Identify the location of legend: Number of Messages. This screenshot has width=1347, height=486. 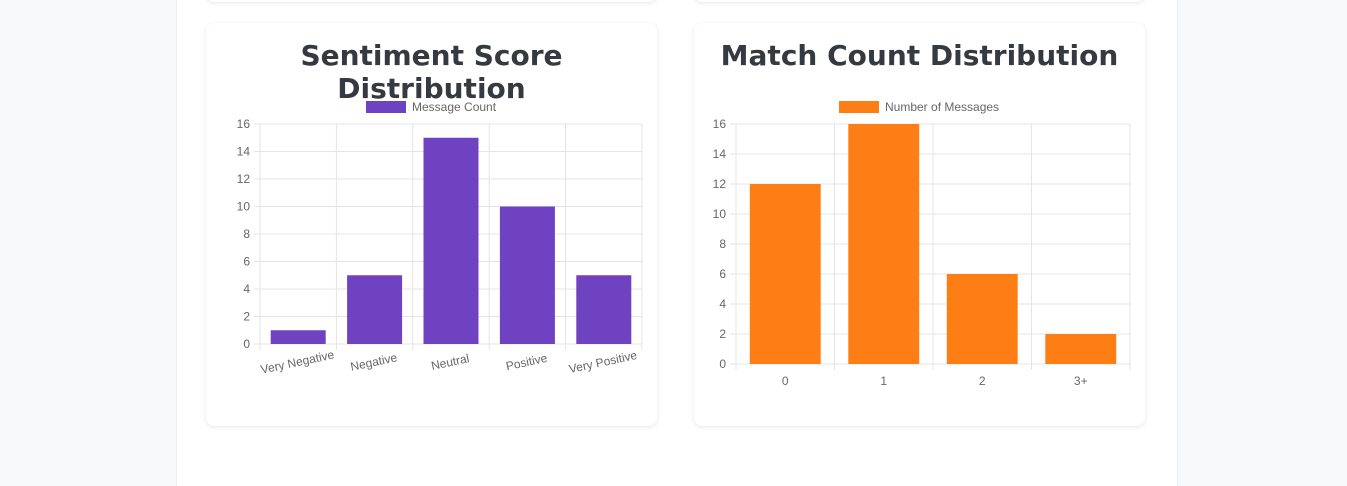
(919, 107).